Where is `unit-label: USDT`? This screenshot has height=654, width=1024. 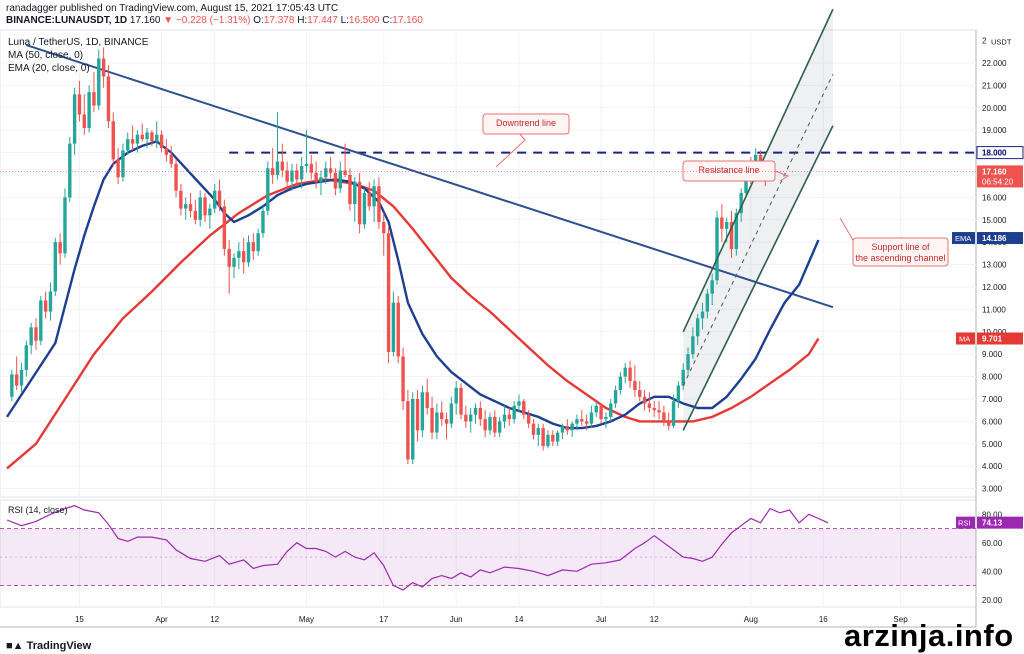 unit-label: USDT is located at coordinates (1001, 42).